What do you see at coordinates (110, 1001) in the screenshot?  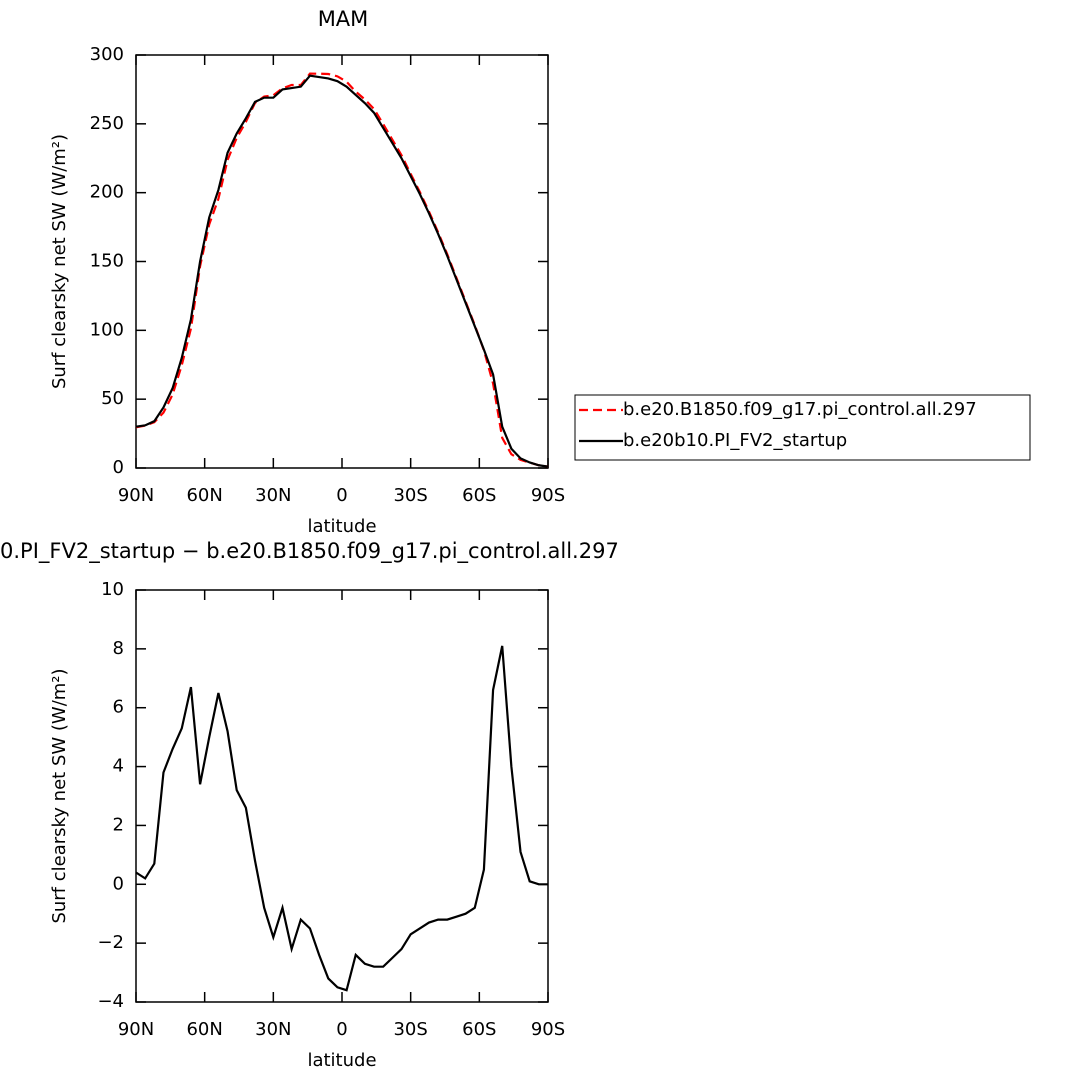 I see `y-tick-label: −4` at bounding box center [110, 1001].